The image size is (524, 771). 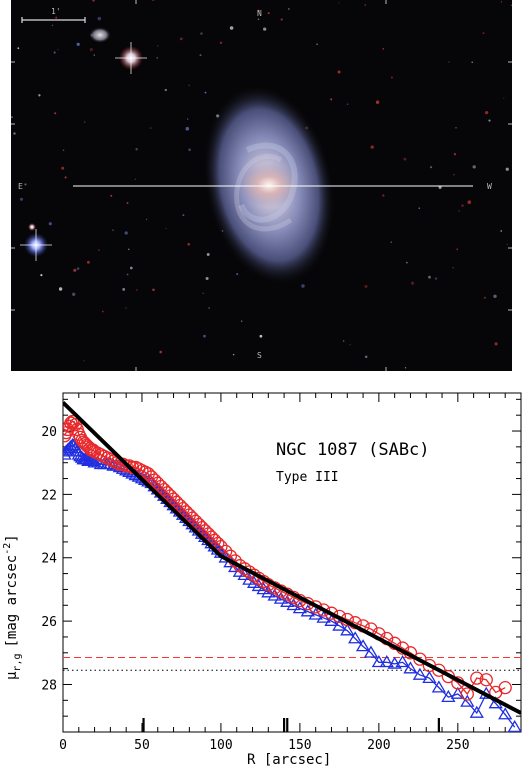 I want to click on y-axis-symbol: μ, so click(x=12, y=675).